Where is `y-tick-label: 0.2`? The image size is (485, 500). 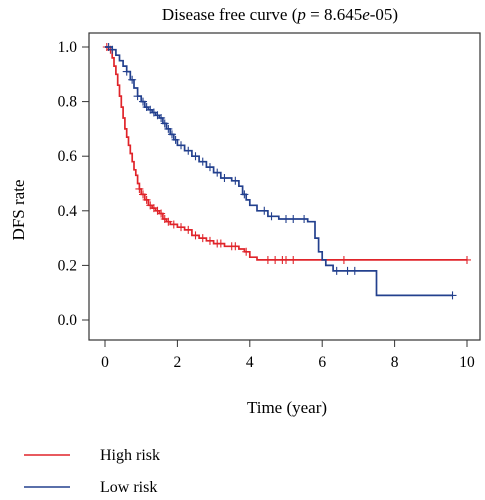
y-tick-label: 0.2 is located at coordinates (67, 265).